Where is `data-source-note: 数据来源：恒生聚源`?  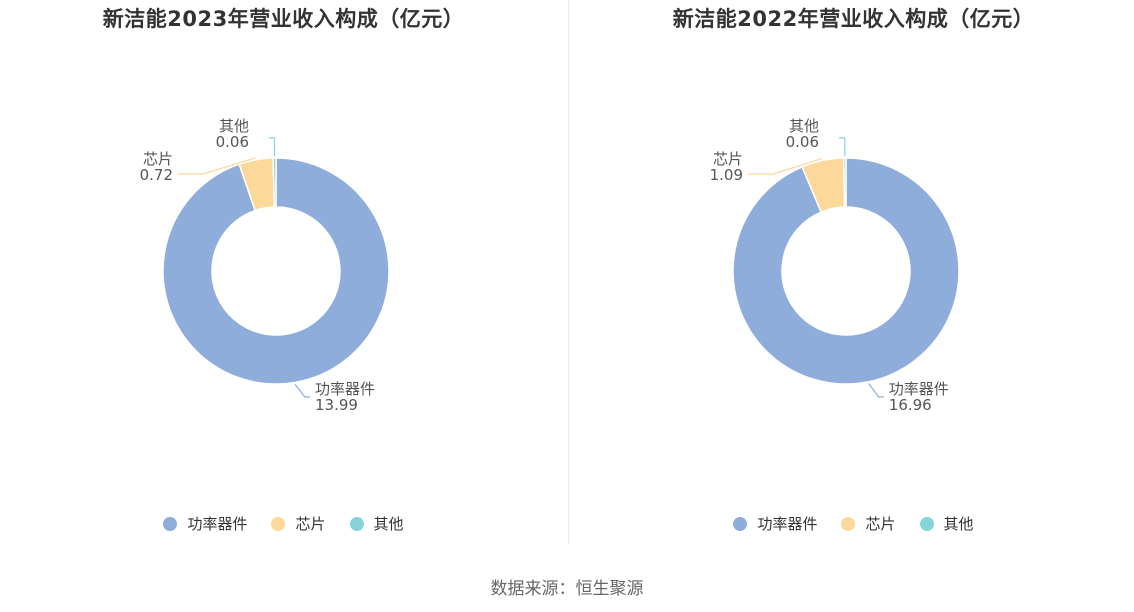
data-source-note: 数据来源：恒生聚源 is located at coordinates (567, 589).